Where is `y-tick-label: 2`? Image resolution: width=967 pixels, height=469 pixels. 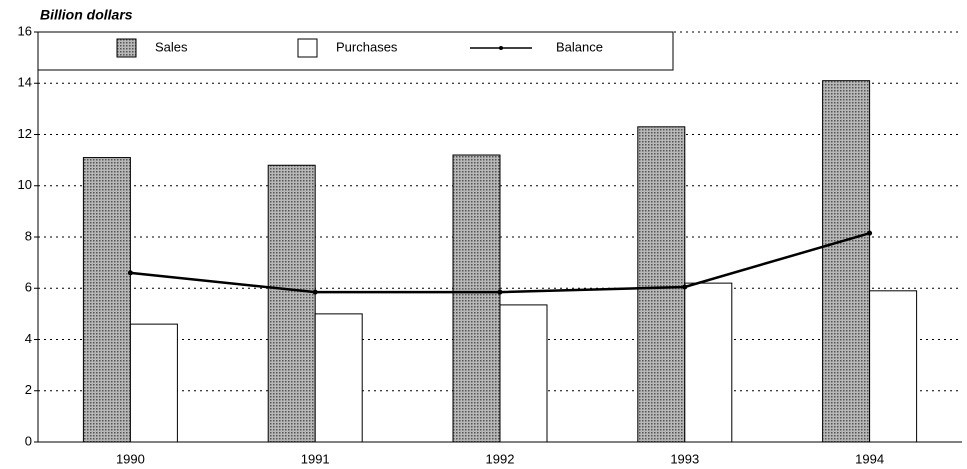 y-tick-label: 2 is located at coordinates (28, 389).